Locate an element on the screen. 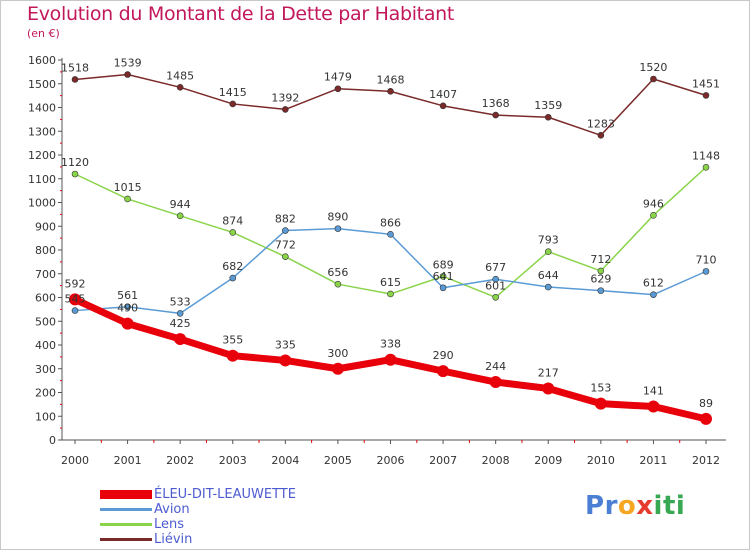 The image size is (750, 550). data-label: 561 is located at coordinates (127, 295).